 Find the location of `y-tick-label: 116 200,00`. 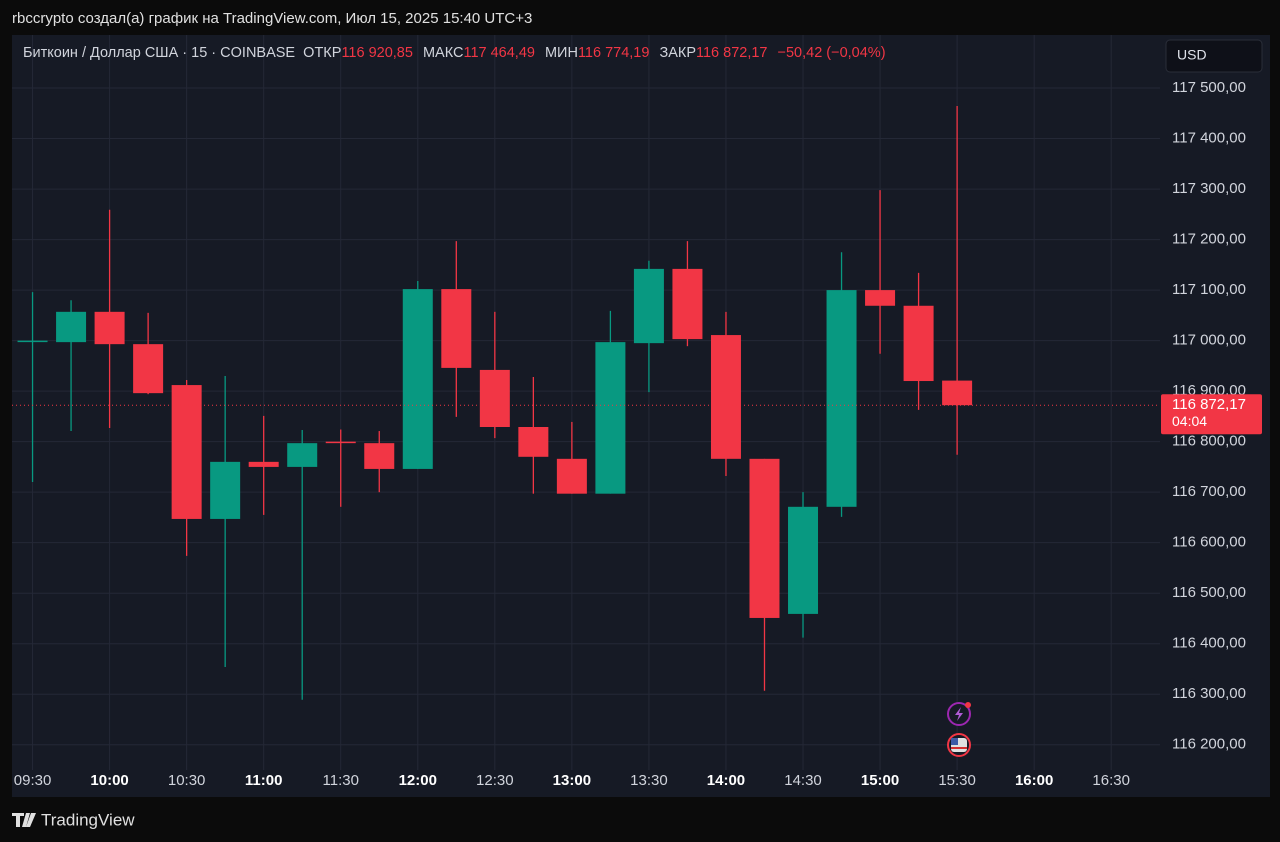

y-tick-label: 116 200,00 is located at coordinates (1209, 744).